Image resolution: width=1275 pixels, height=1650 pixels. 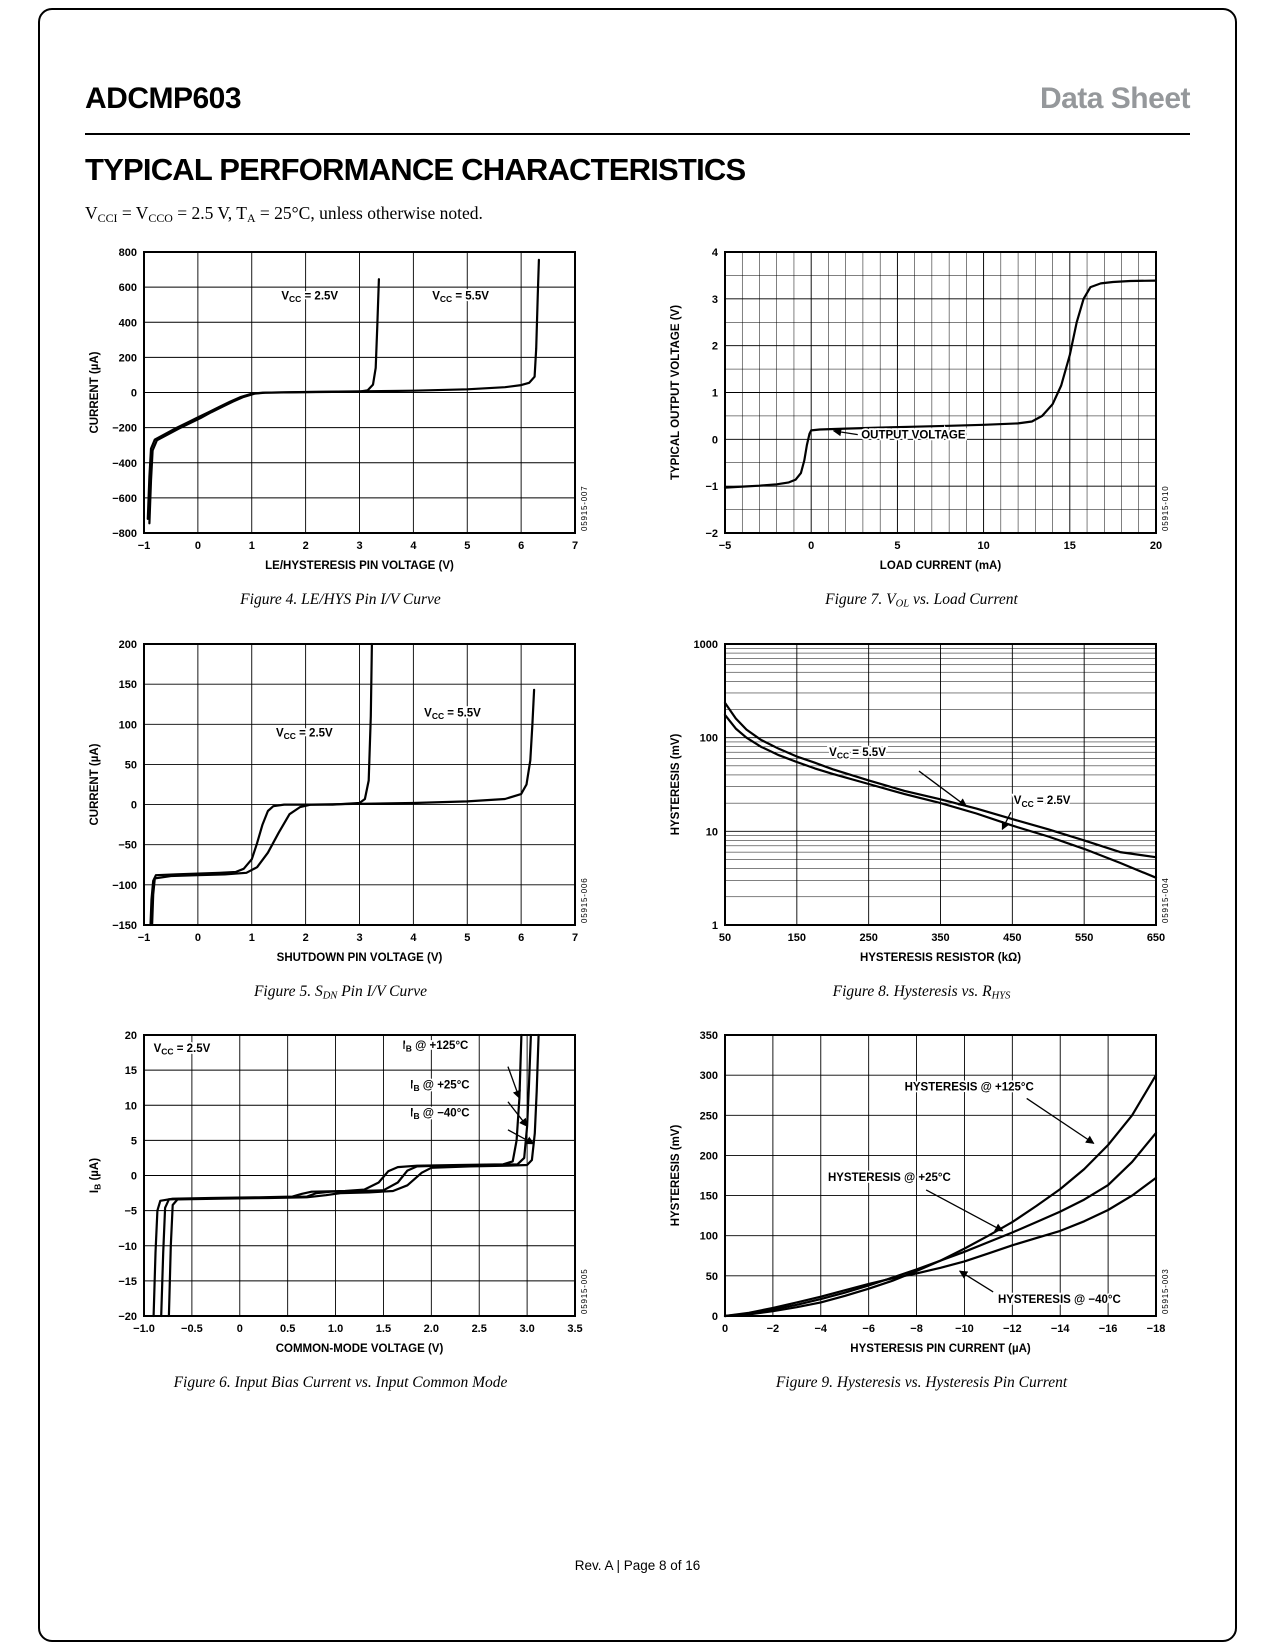 I want to click on x-tick-label: 450, so click(x=1012, y=938).